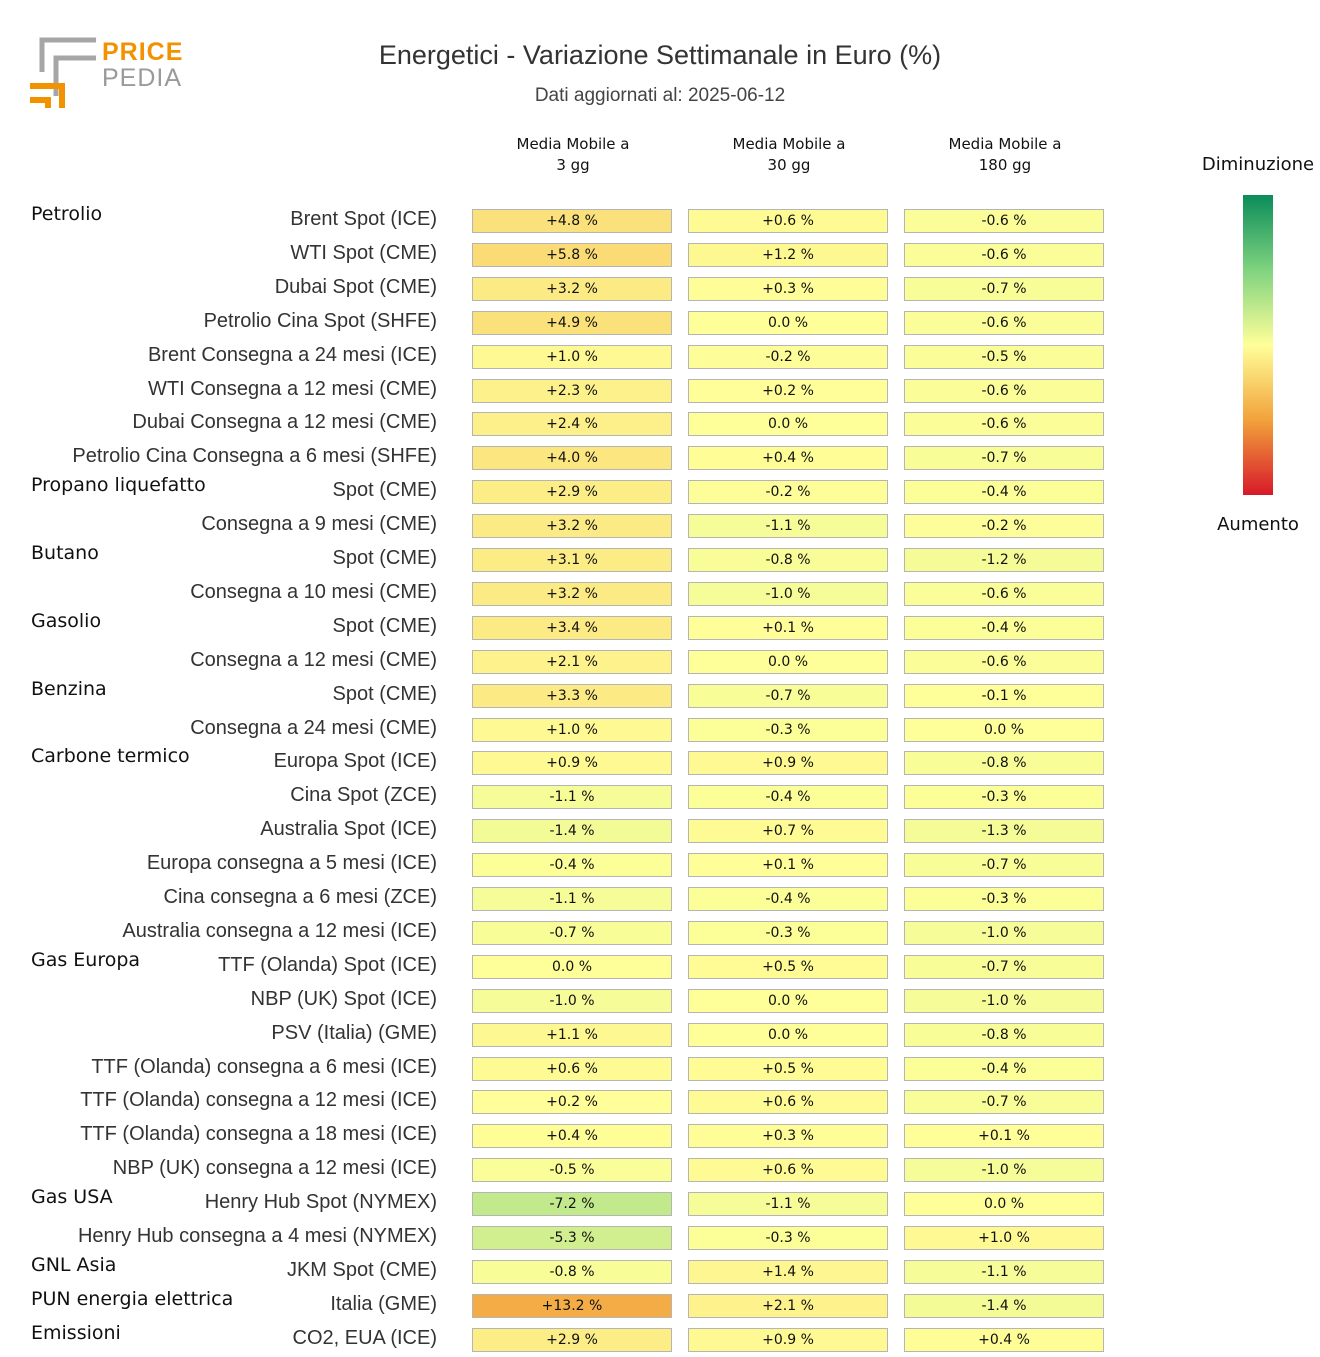 Image resolution: width=1320 pixels, height=1357 pixels. What do you see at coordinates (1005, 165) in the screenshot?
I see `column-header-line: 180 gg` at bounding box center [1005, 165].